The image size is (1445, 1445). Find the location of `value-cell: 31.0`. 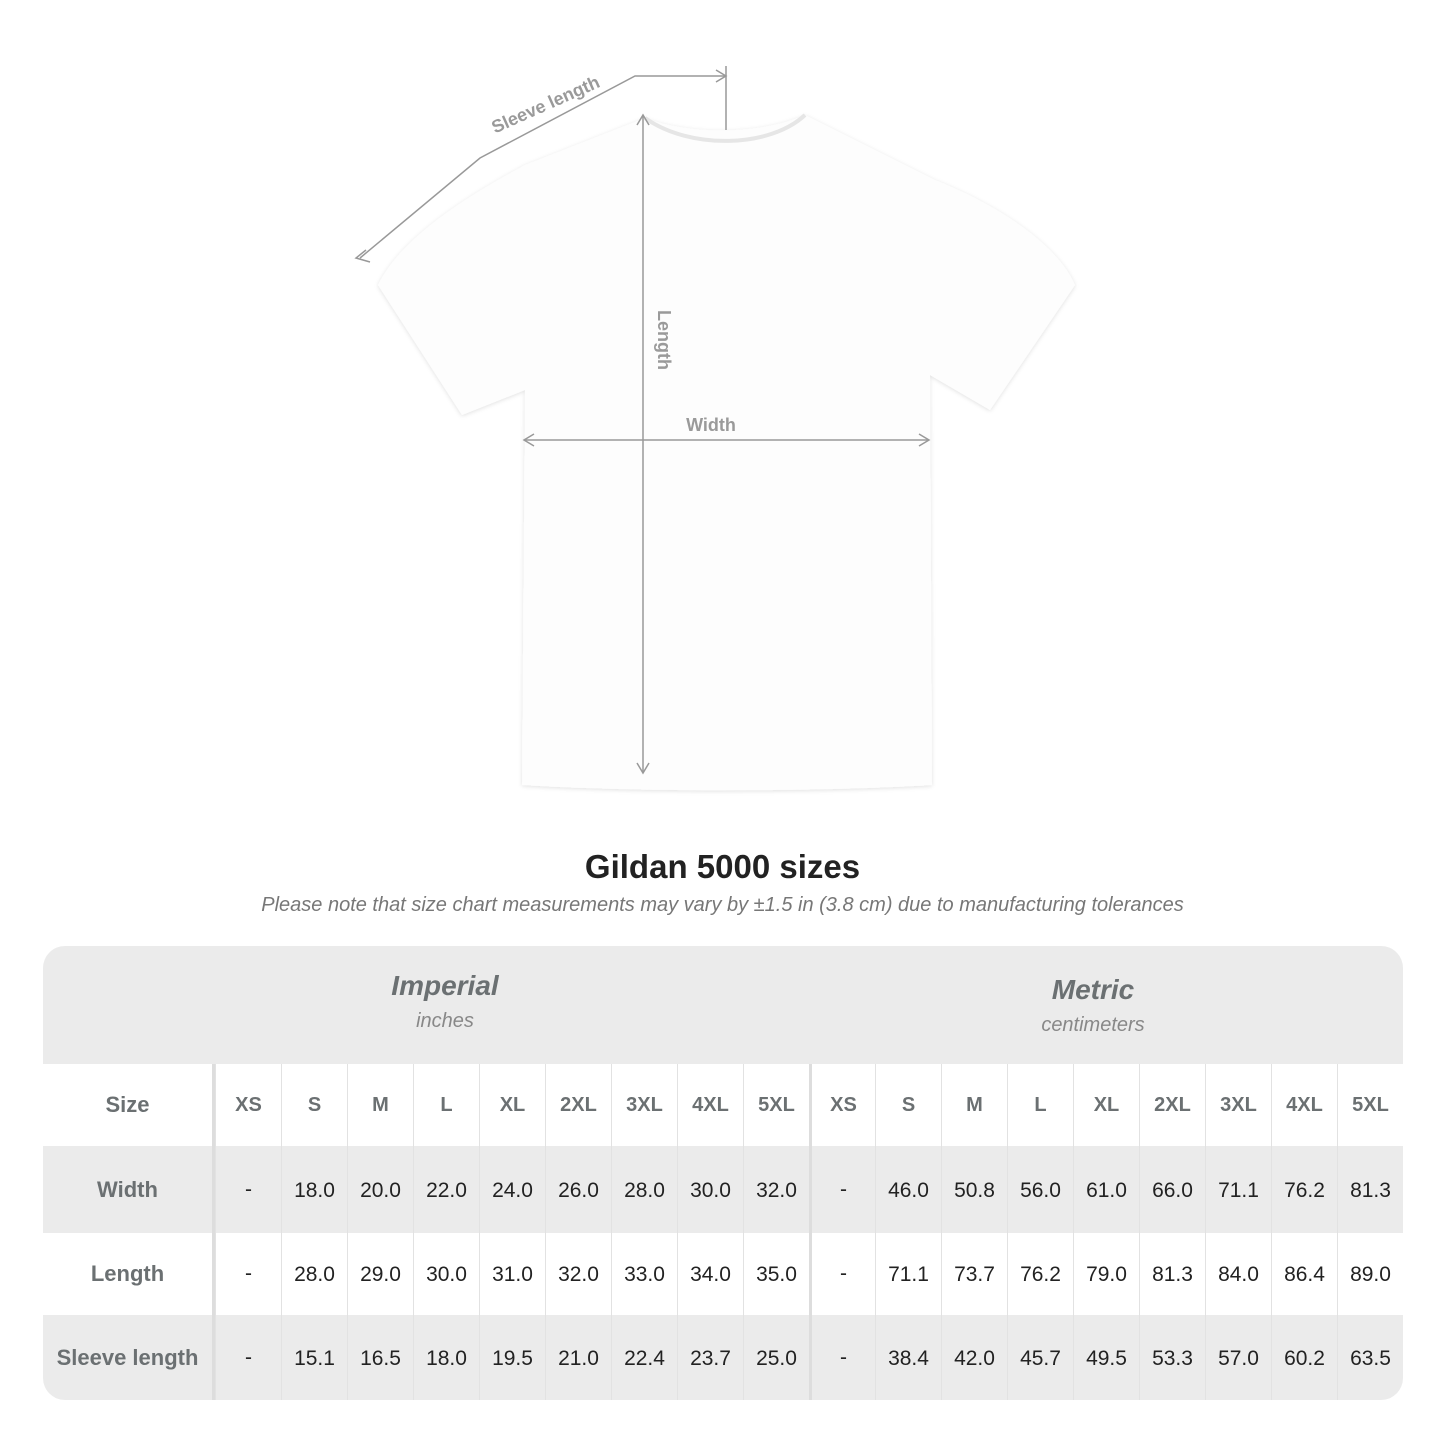

value-cell: 31.0 is located at coordinates (512, 1274).